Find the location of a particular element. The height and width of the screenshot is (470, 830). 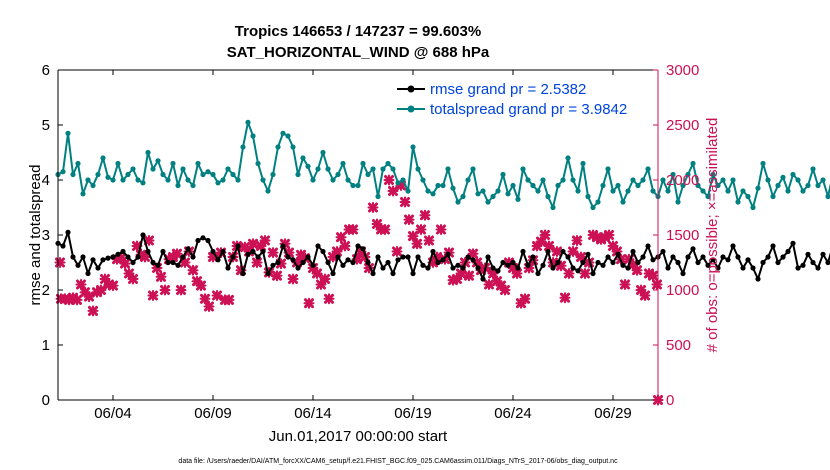

x-tick-label: 06/19 is located at coordinates (413, 413).